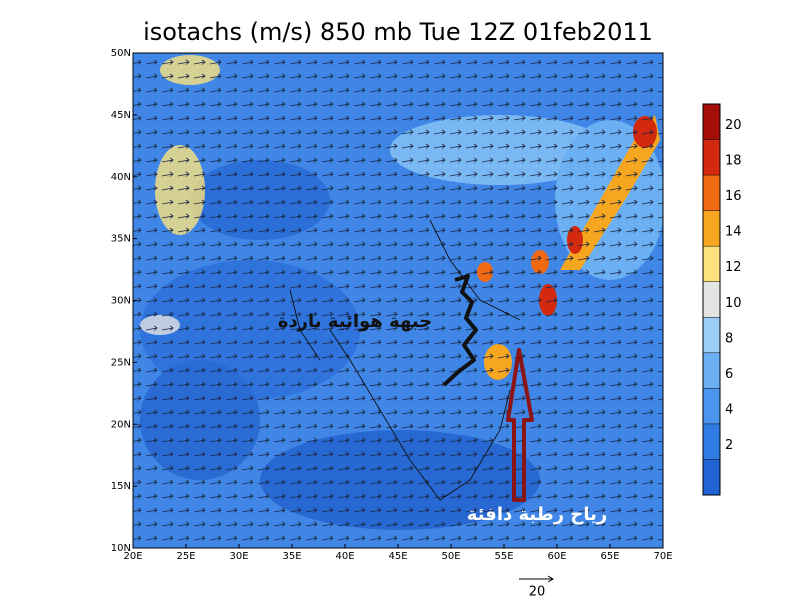  I want to click on x-tick-label: 25E, so click(185, 556).